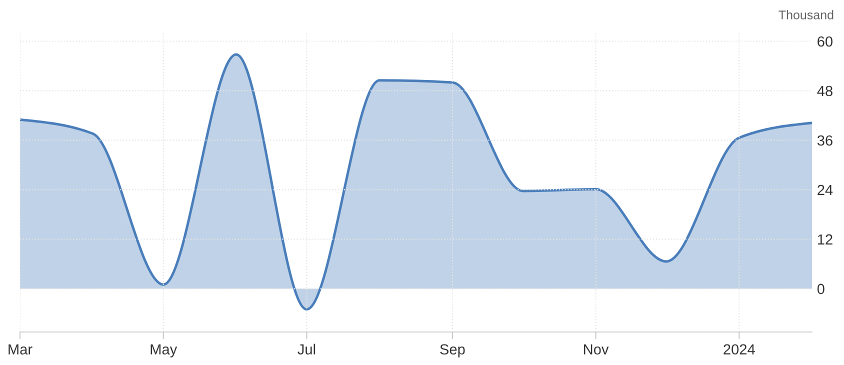 The height and width of the screenshot is (365, 844). Describe the element at coordinates (825, 239) in the screenshot. I see `y-tick-label: 12` at that location.